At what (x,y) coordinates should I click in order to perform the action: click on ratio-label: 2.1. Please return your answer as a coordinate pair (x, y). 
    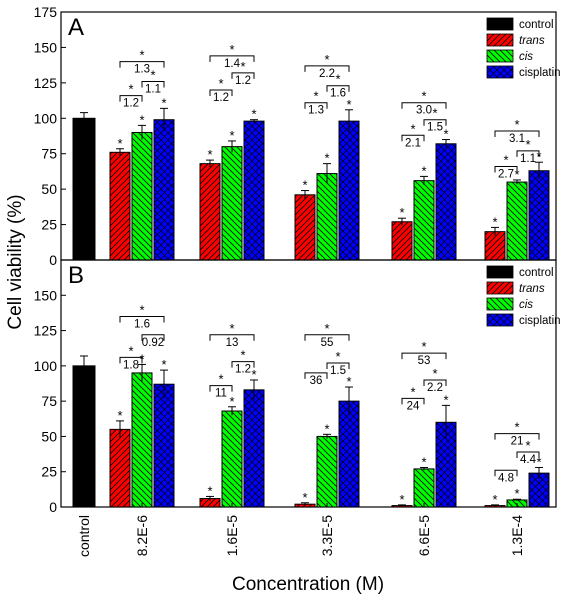
    Looking at the image, I should click on (413, 143).